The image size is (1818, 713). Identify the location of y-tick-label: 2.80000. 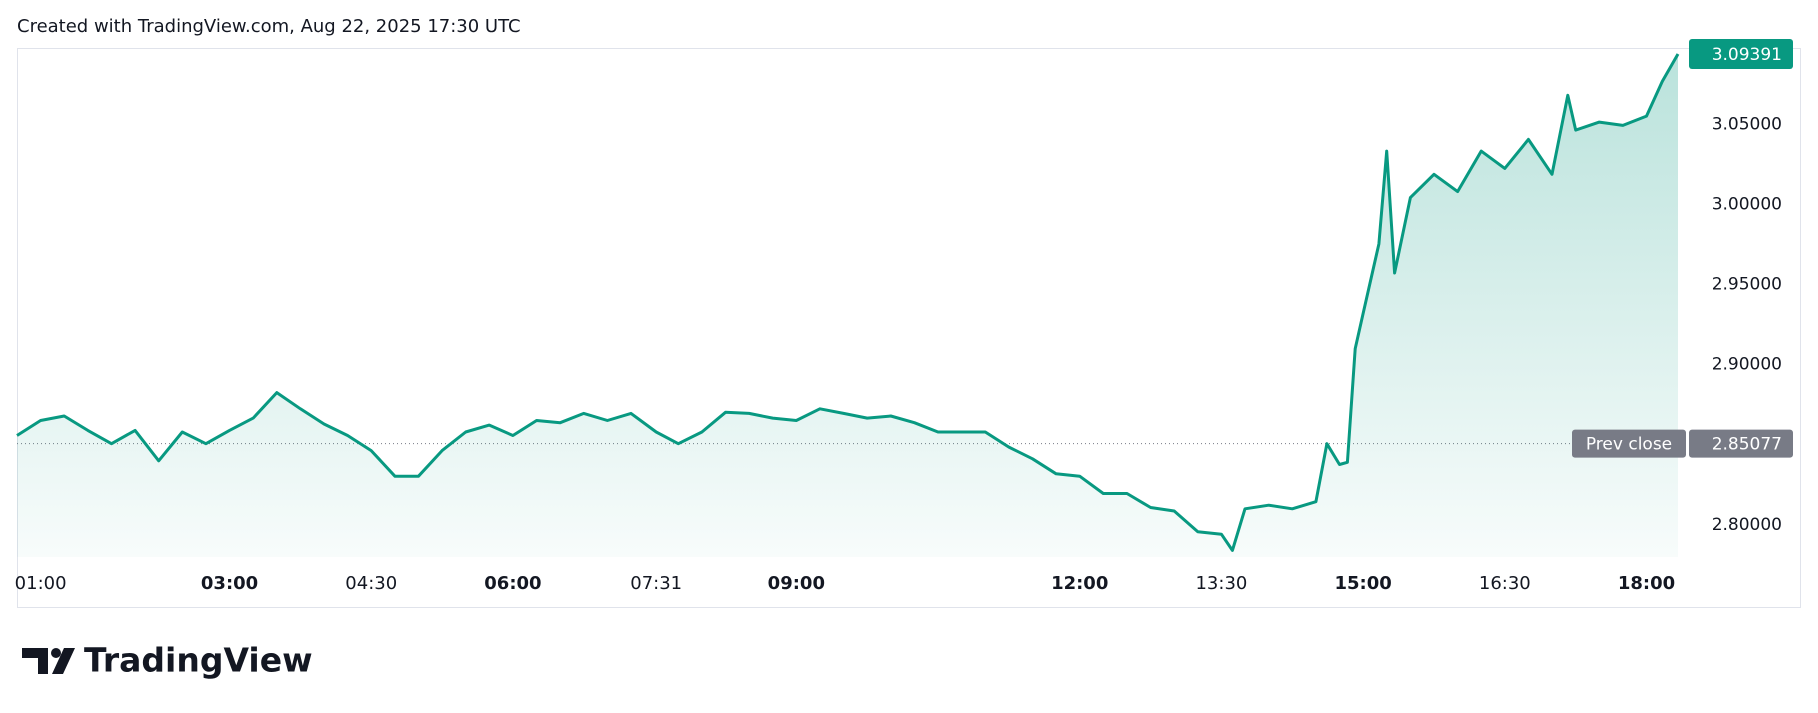
(1747, 525).